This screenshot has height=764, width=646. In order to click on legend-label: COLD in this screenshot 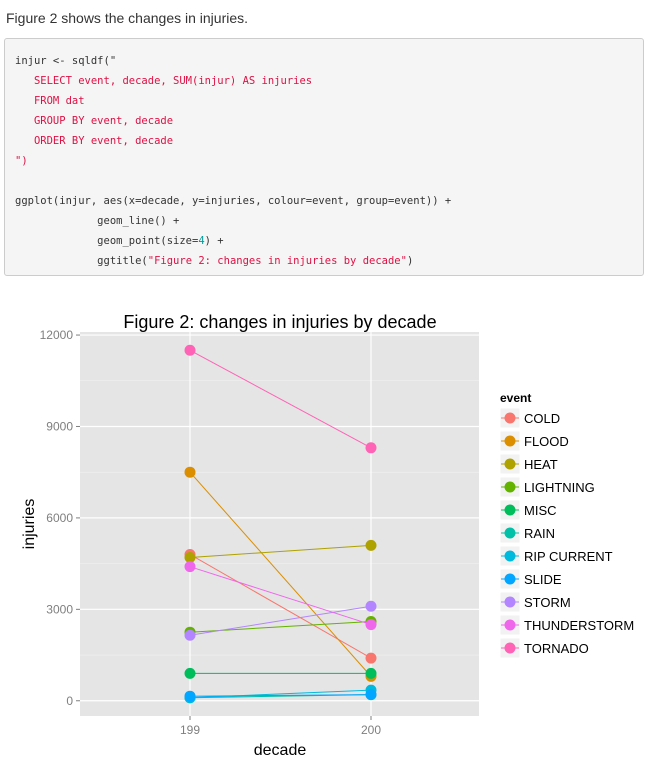, I will do `click(542, 418)`.